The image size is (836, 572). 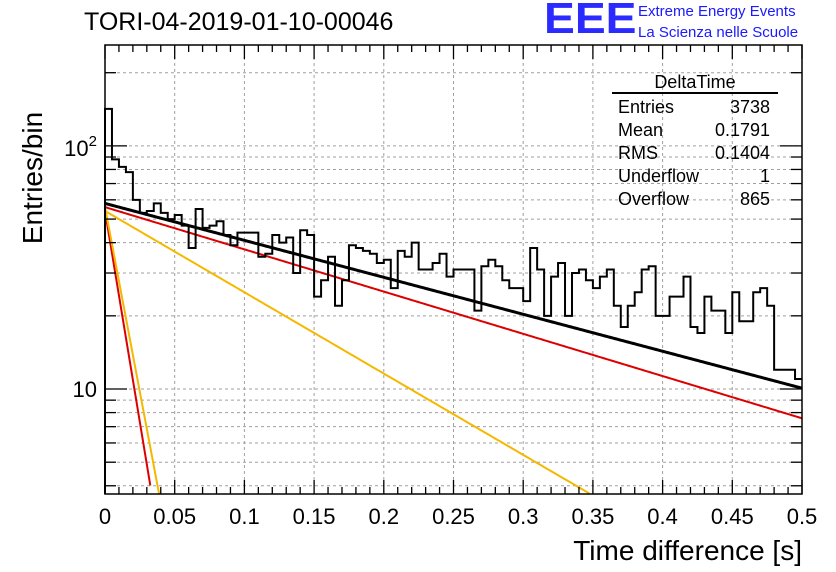 I want to click on stats-row-entries: Entries 3738, so click(x=695, y=107).